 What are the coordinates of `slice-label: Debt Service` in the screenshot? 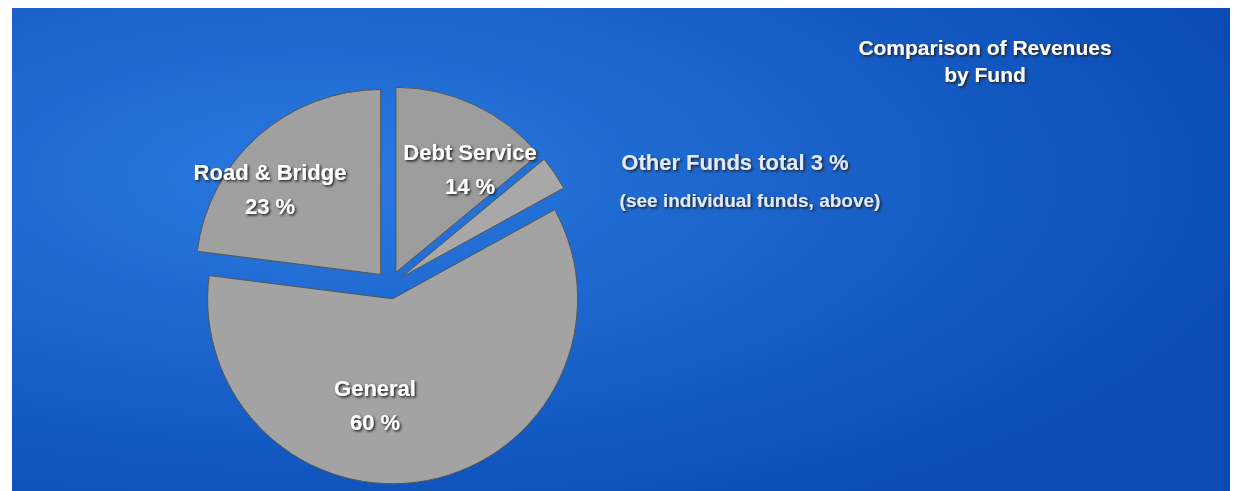 It's located at (470, 152).